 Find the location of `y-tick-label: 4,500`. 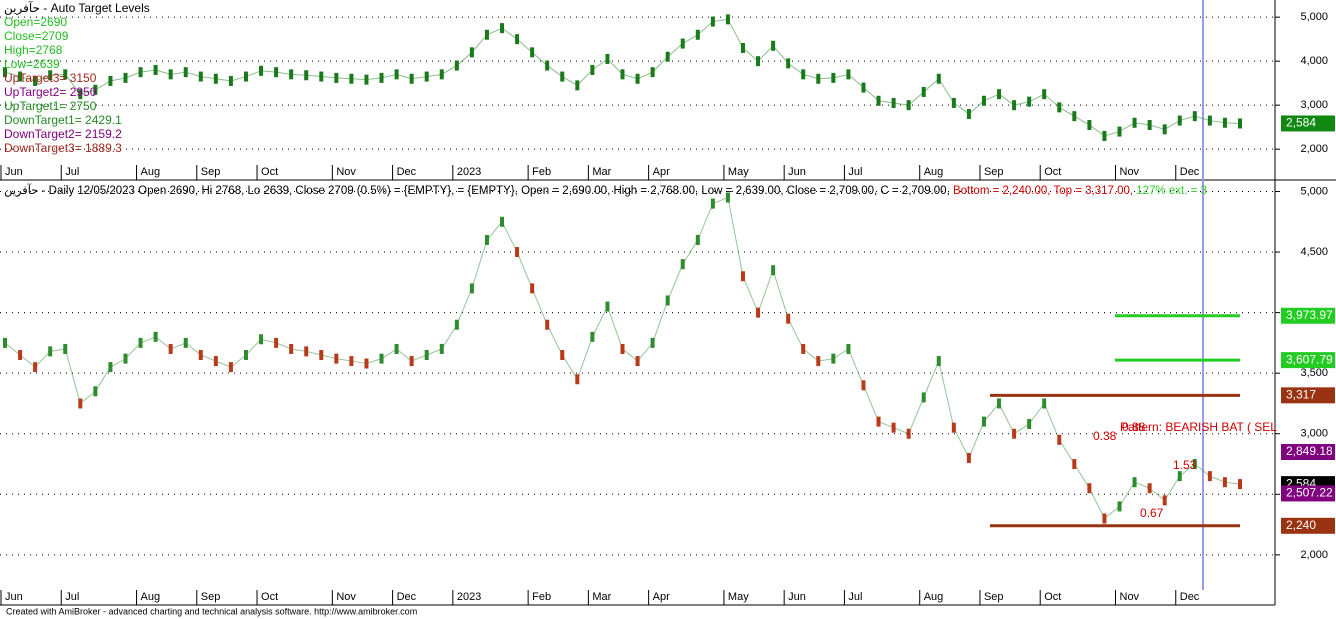

y-tick-label: 4,500 is located at coordinates (1314, 252).